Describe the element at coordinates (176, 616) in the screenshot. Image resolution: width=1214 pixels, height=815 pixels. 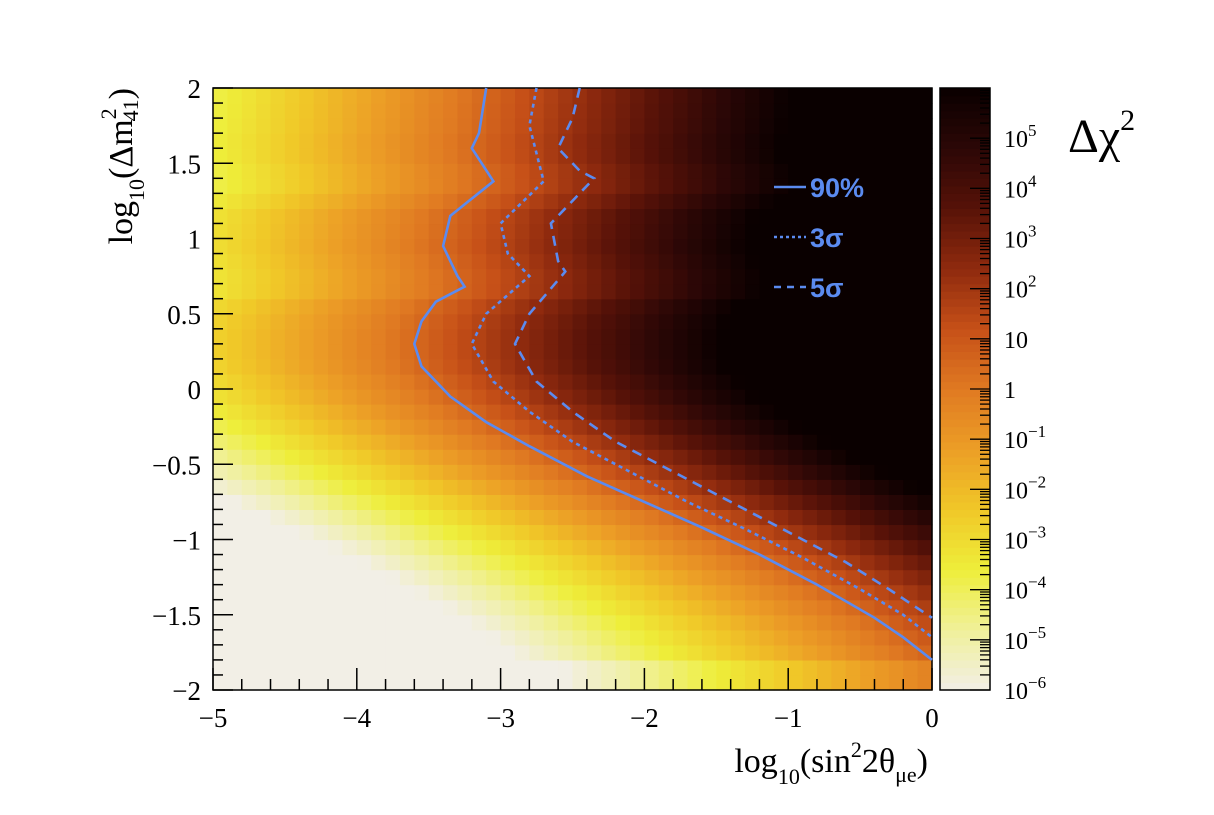
I see `y-tick-label: −1.5` at that location.